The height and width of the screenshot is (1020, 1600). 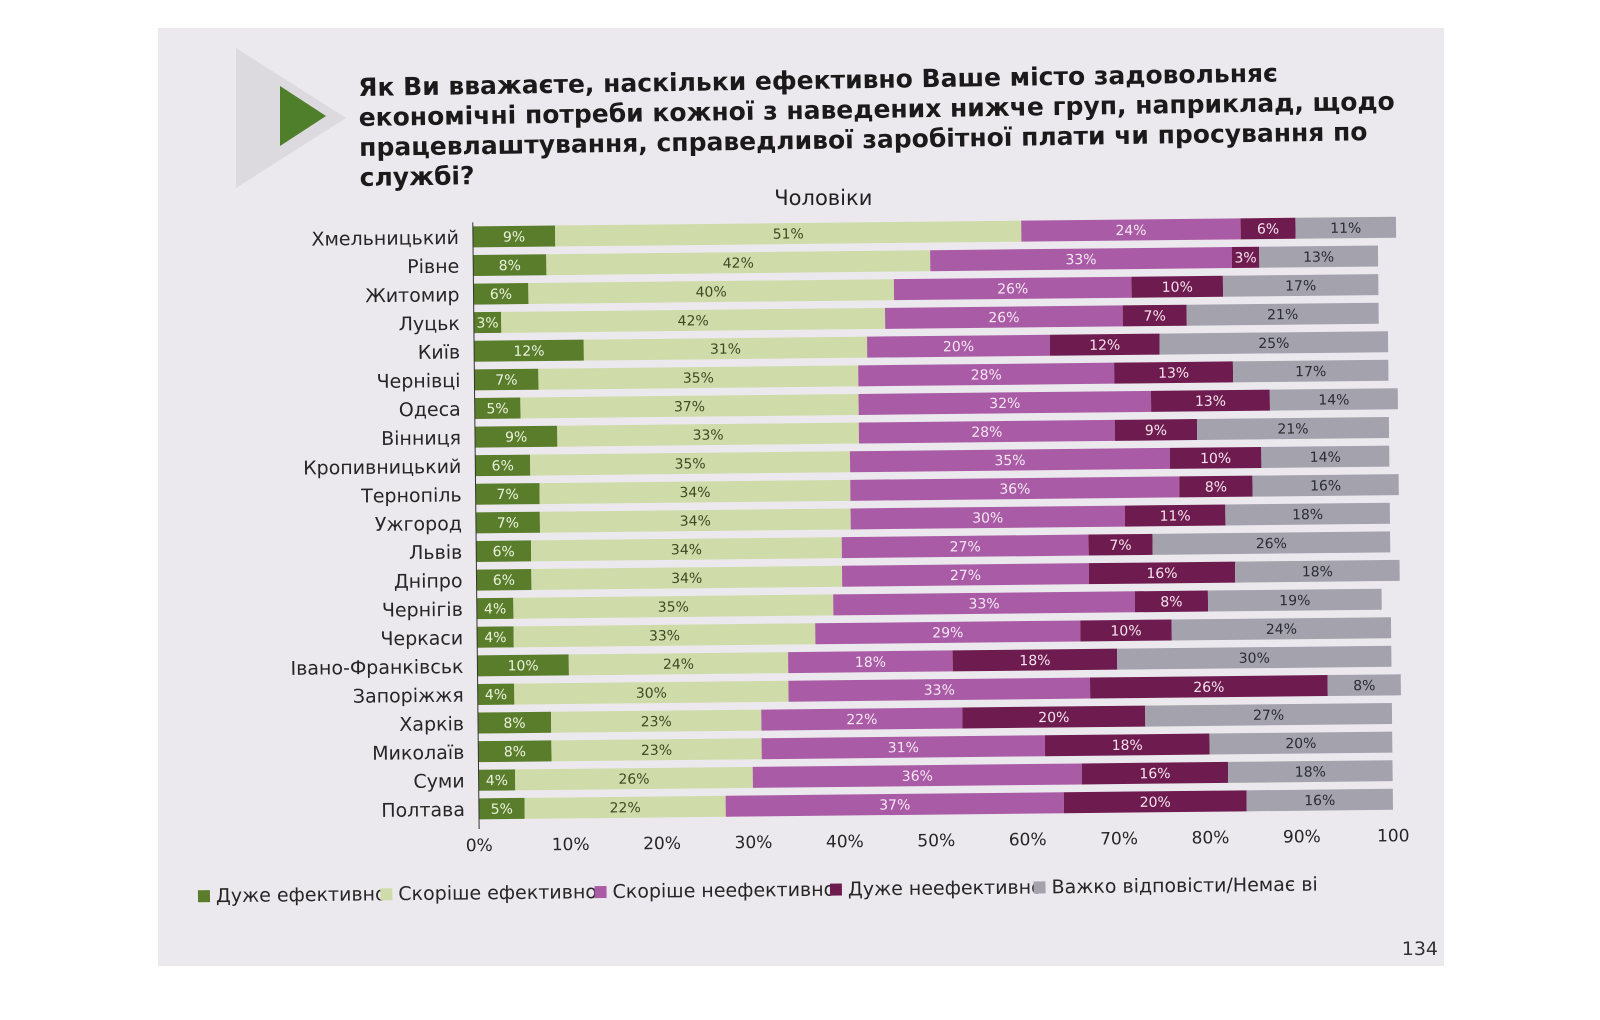 What do you see at coordinates (479, 846) in the screenshot?
I see `x-tick-label: 0%` at bounding box center [479, 846].